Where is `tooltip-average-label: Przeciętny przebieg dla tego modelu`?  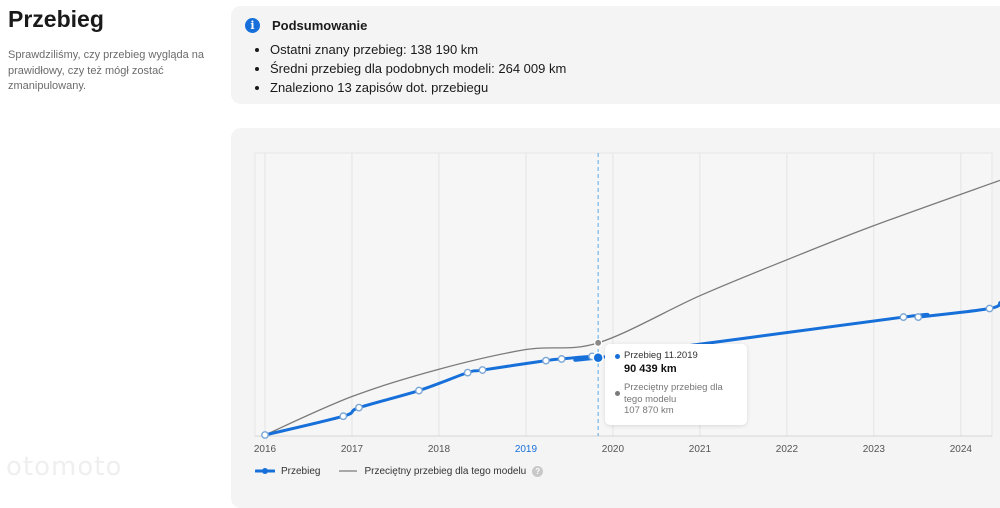 tooltip-average-label: Przeciętny przebieg dla tego modelu is located at coordinates (673, 393).